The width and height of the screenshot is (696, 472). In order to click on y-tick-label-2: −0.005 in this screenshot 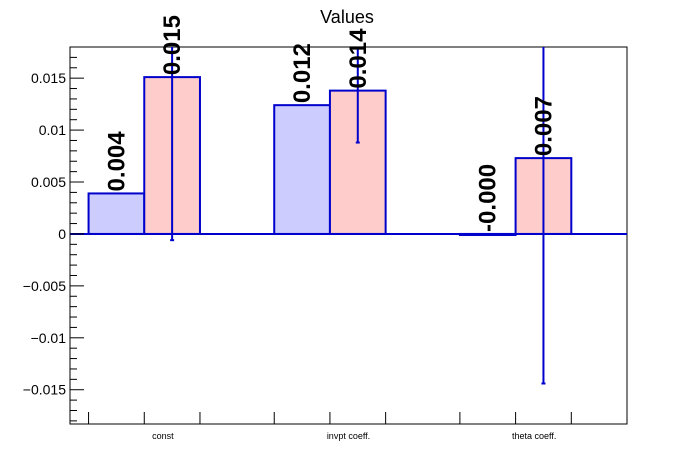, I will do `click(44, 286)`.